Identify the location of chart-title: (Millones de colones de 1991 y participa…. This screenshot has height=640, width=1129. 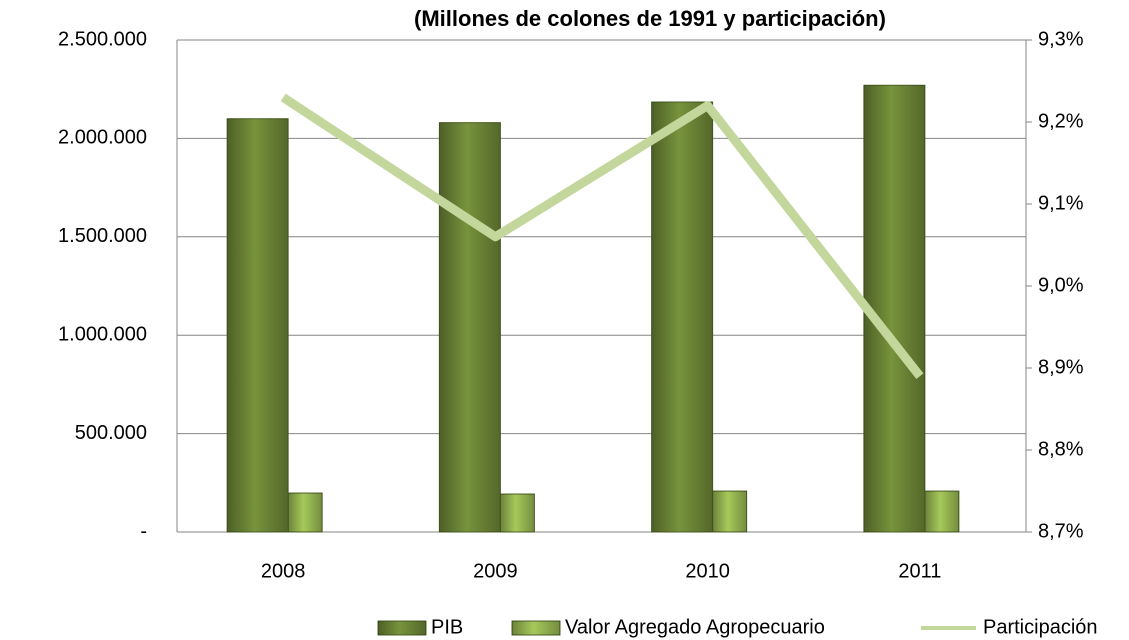
(650, 18).